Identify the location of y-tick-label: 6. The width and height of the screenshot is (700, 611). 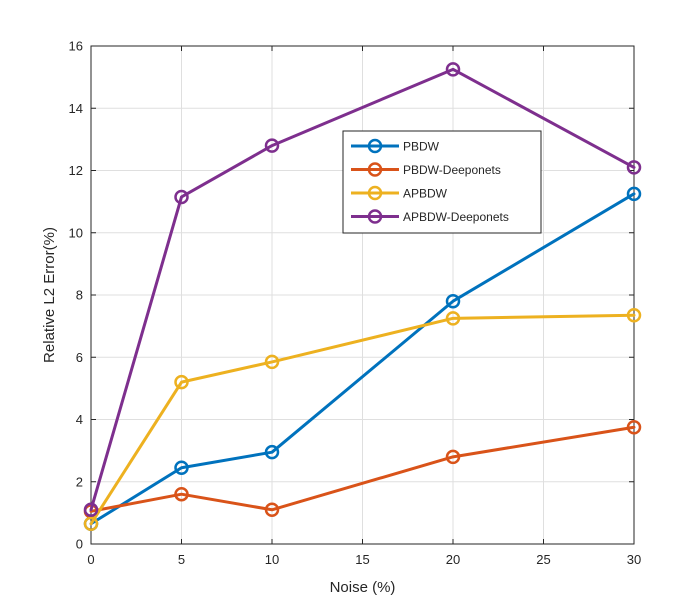
(79, 357).